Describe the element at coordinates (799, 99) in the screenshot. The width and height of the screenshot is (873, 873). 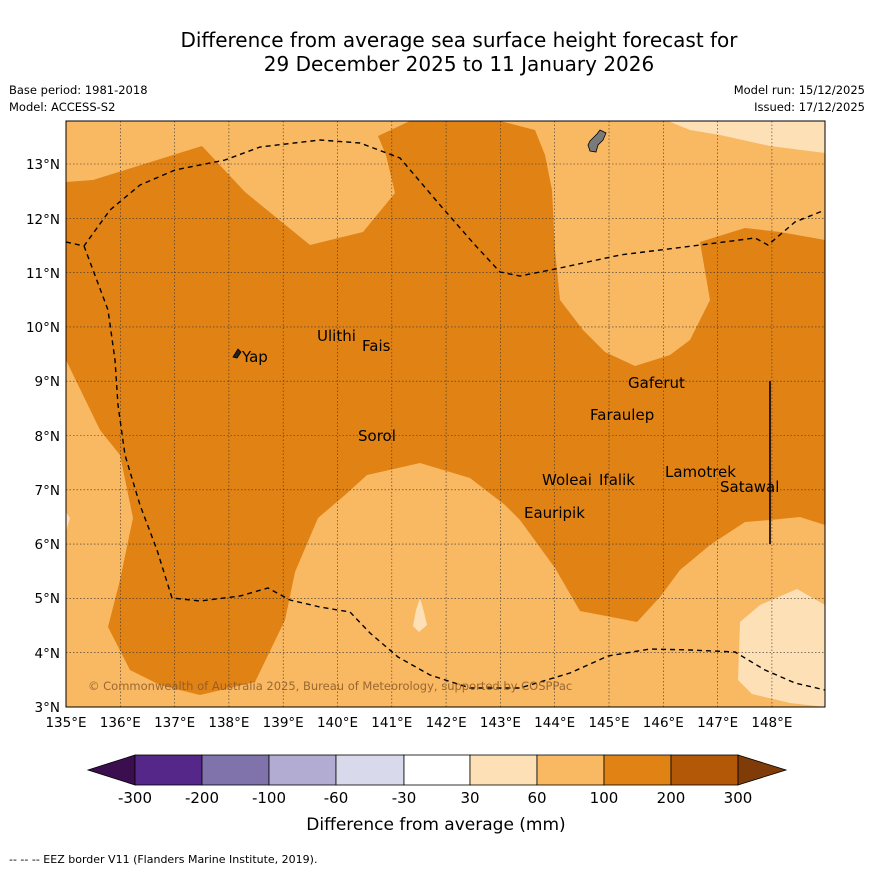
I see `meta-right: Model run: 15/12/2025 Issued: 17/12/2025` at that location.